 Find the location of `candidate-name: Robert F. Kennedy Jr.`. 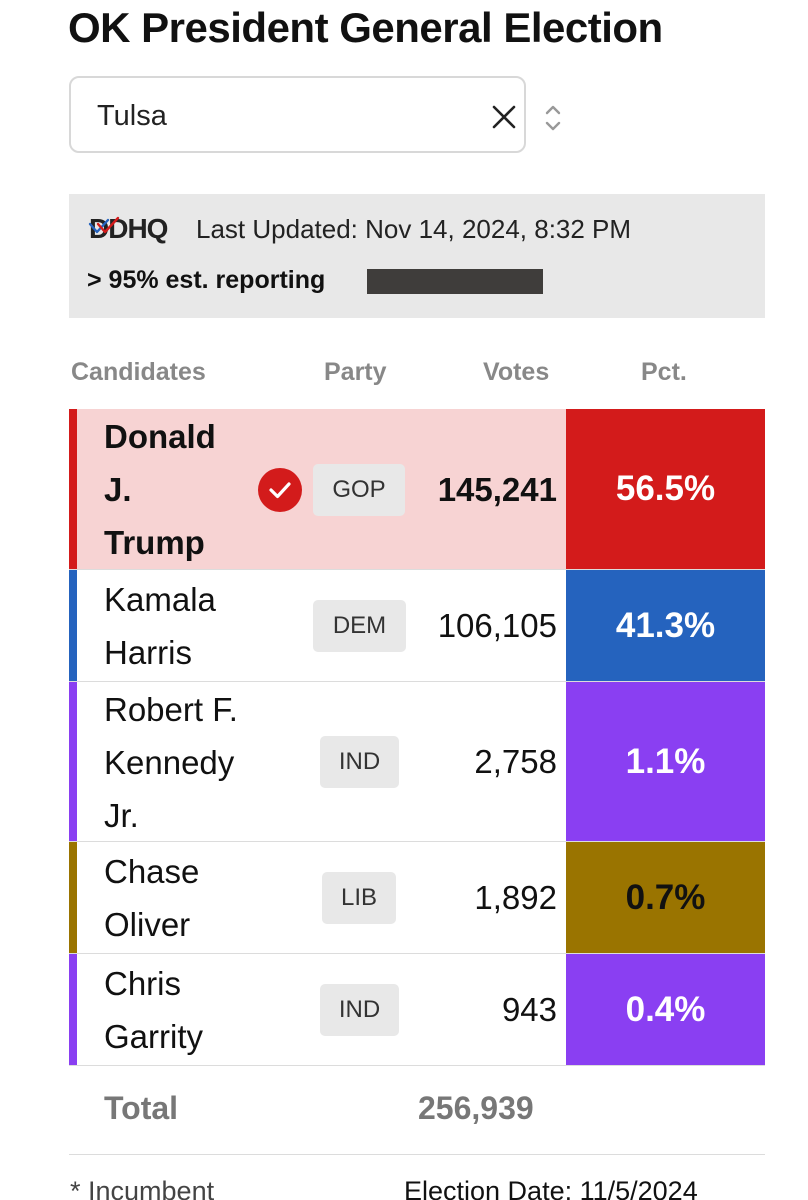

candidate-name: Robert F. Kennedy Jr. is located at coordinates (171, 762).